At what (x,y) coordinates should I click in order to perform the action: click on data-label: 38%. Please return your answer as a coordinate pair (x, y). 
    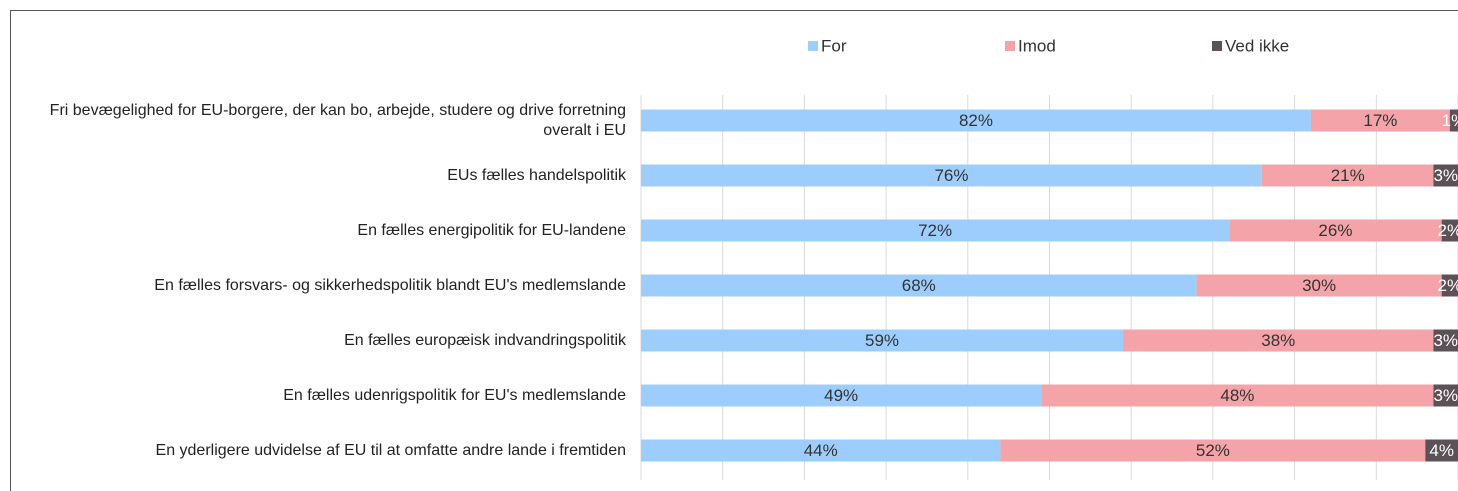
    Looking at the image, I should click on (1278, 340).